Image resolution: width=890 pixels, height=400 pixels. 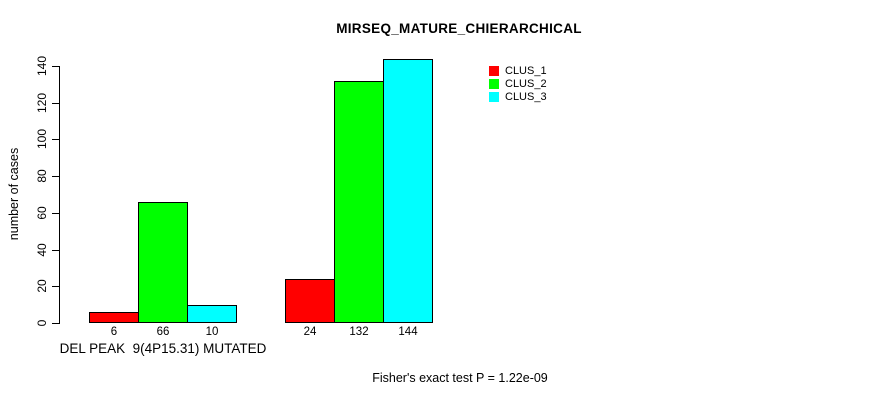 I want to click on legend-label: CLUS_3, so click(x=526, y=96).